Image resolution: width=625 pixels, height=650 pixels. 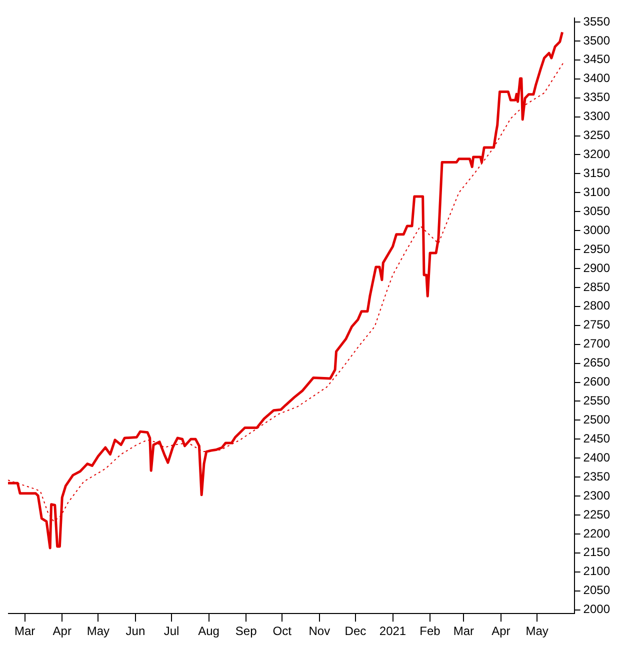 I want to click on y-tick-label: 2650, so click(x=596, y=363).